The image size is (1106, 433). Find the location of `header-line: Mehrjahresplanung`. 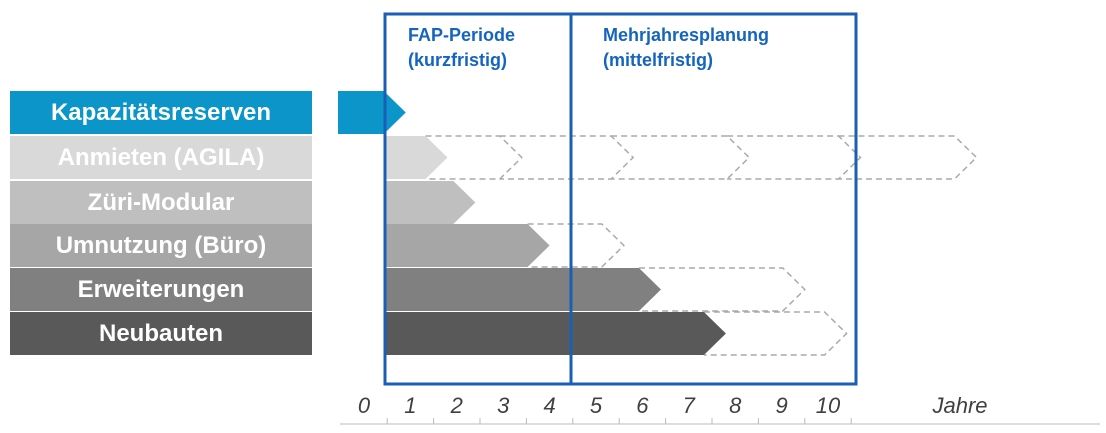

header-line: Mehrjahresplanung is located at coordinates (686, 35).